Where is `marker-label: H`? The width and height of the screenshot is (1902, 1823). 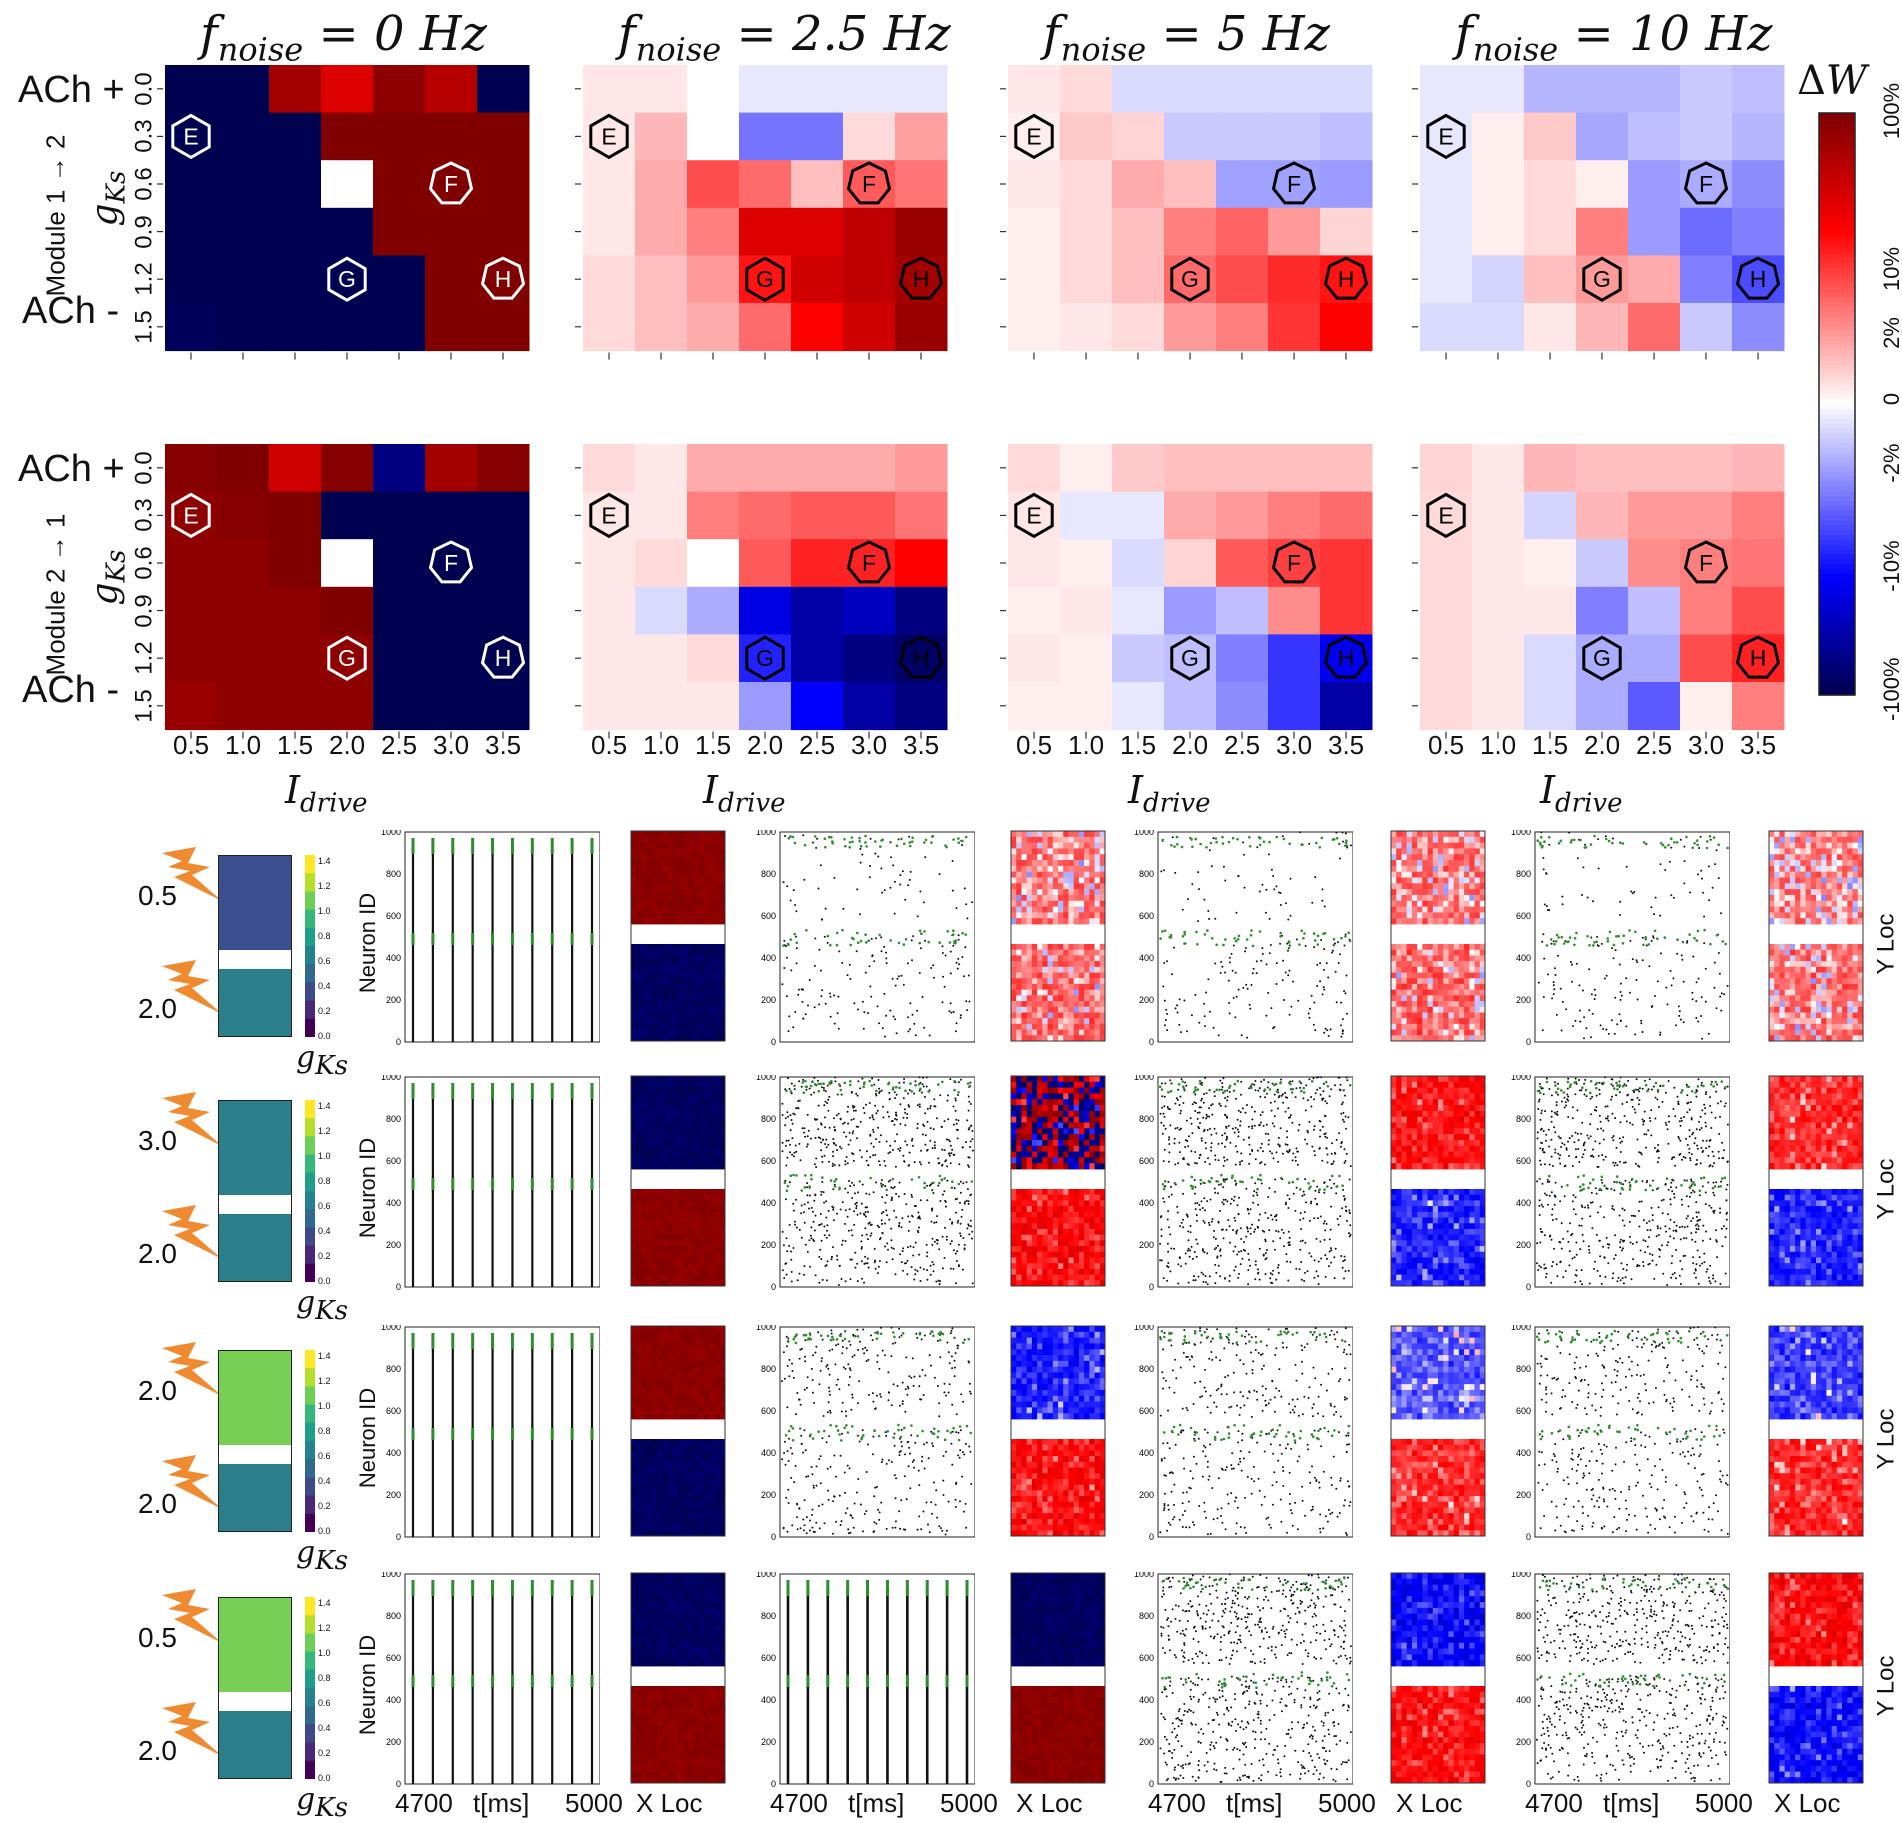 marker-label: H is located at coordinates (503, 658).